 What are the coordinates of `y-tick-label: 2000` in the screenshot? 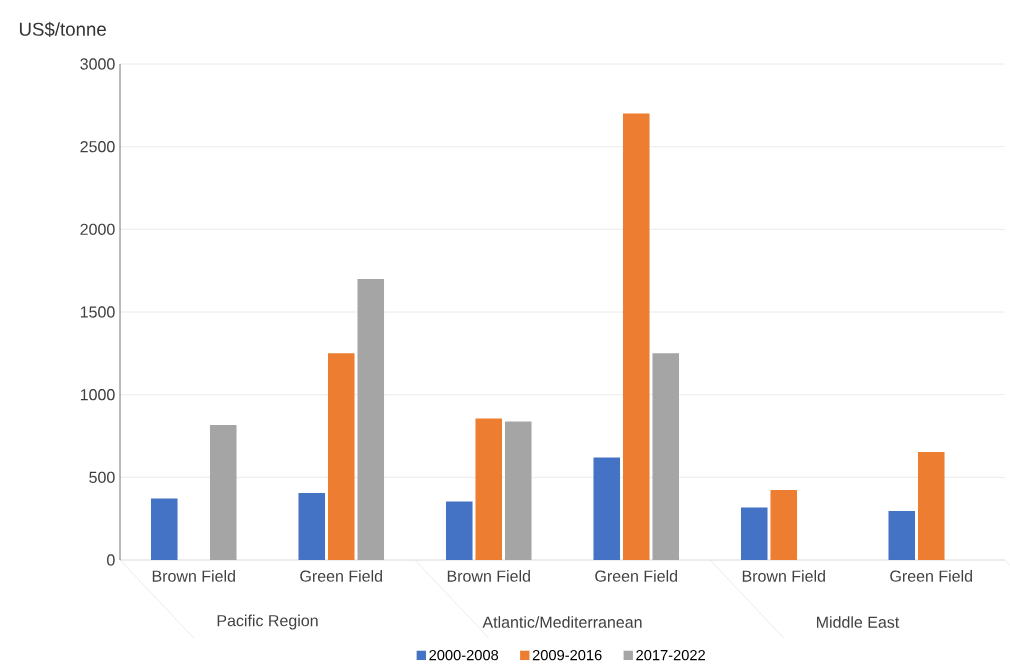 It's located at (97, 229).